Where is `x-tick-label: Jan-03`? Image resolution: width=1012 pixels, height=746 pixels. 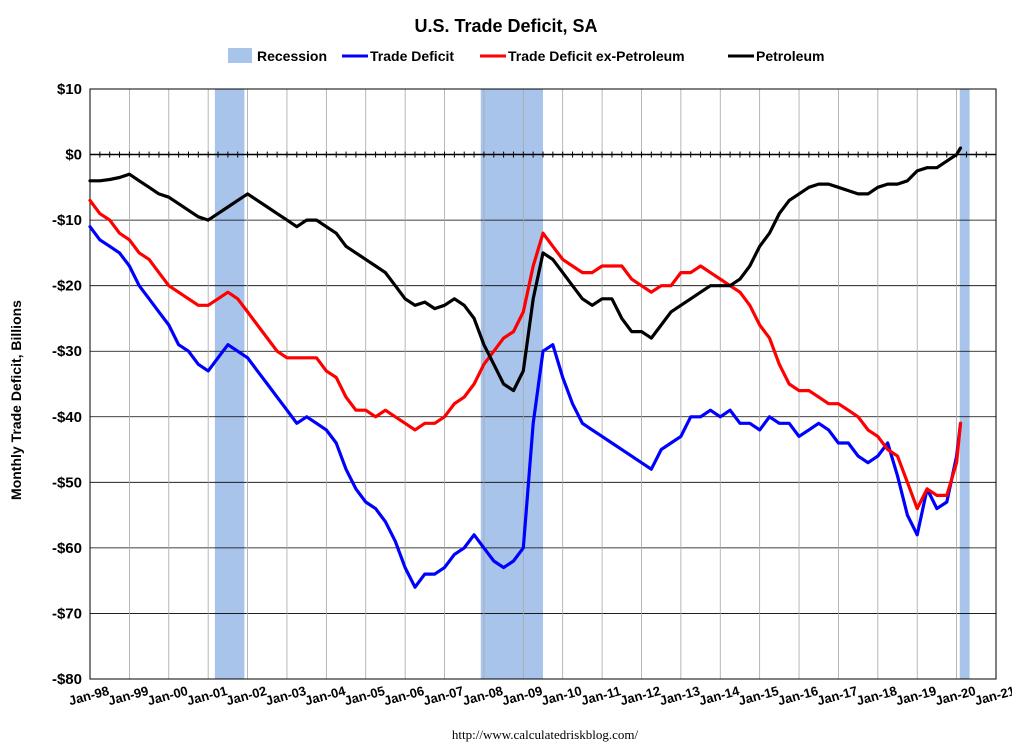 x-tick-label: Jan-03 is located at coordinates (286, 695).